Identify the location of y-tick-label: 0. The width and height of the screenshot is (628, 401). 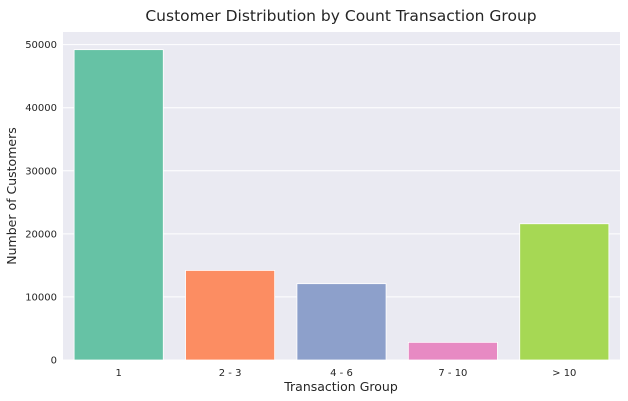
(54, 361).